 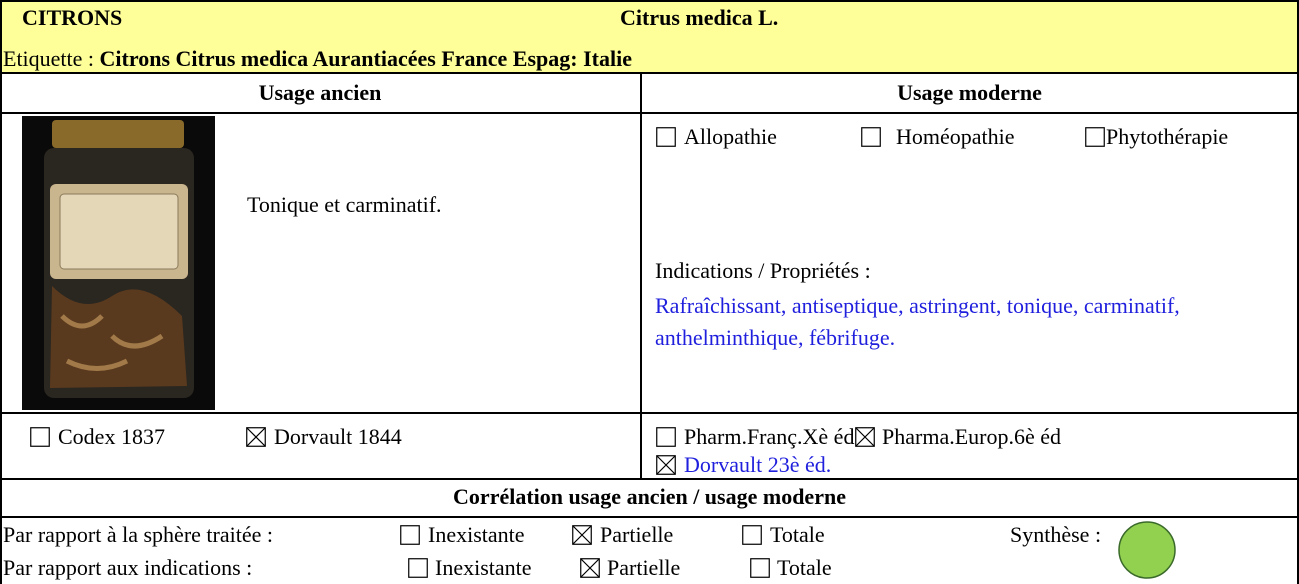 I want to click on source-label: Dorvault 1844, so click(x=338, y=436).